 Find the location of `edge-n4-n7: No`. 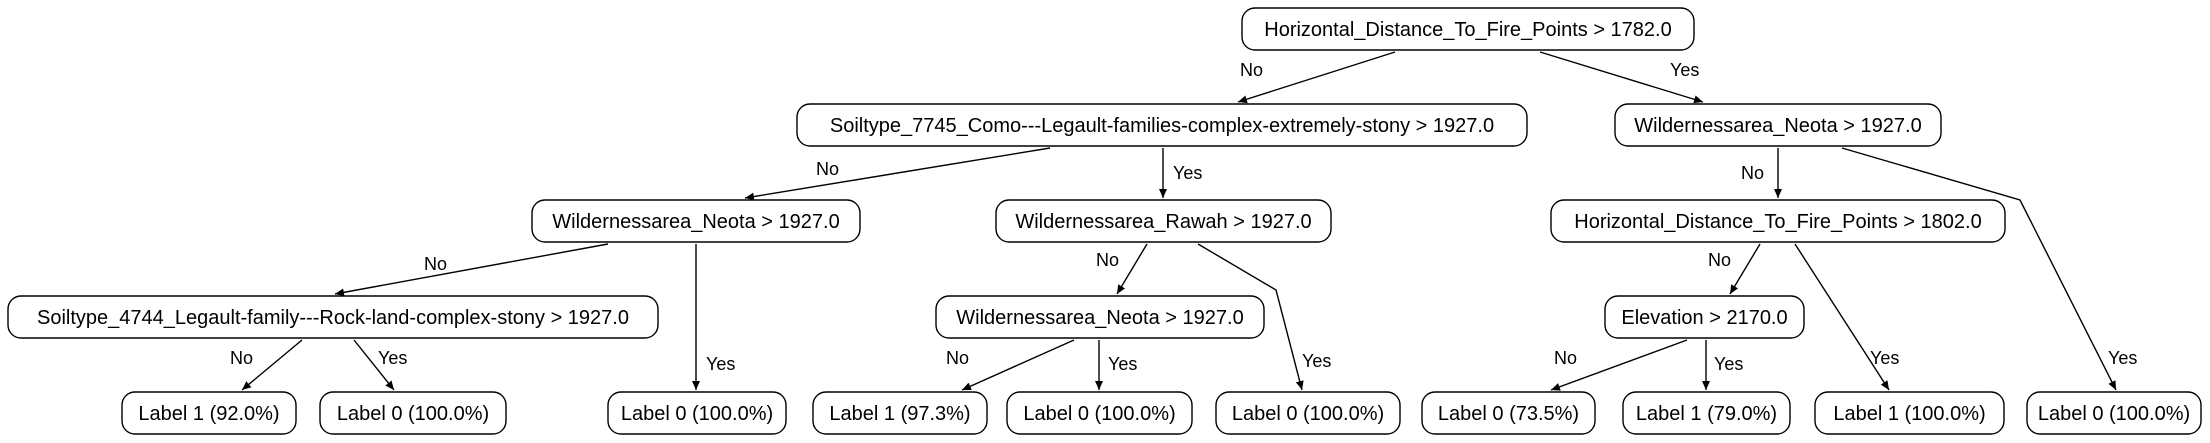

edge-n4-n7: No is located at coordinates (1122, 269).